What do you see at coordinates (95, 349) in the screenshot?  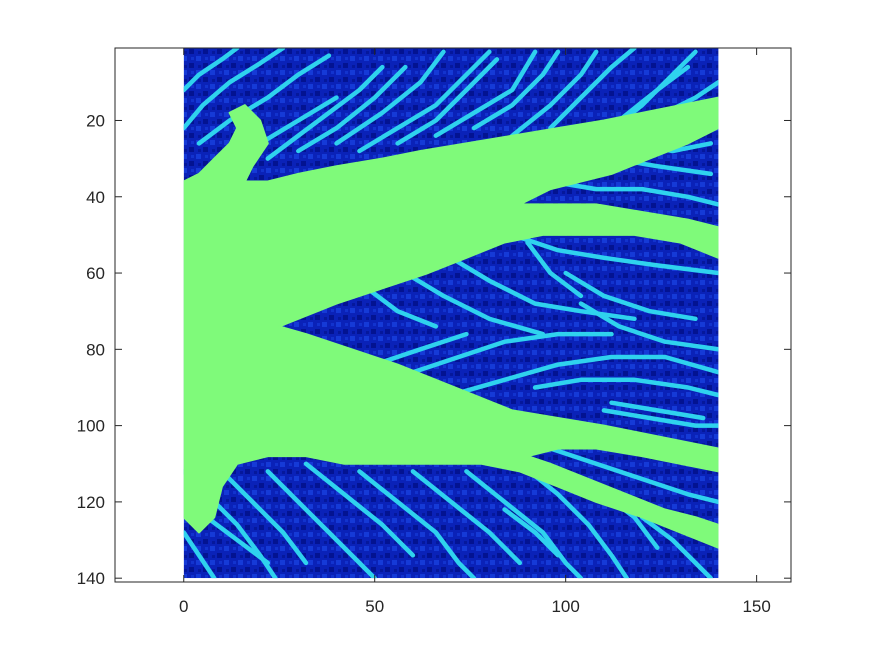 I see `y-tick-label: 80` at bounding box center [95, 349].